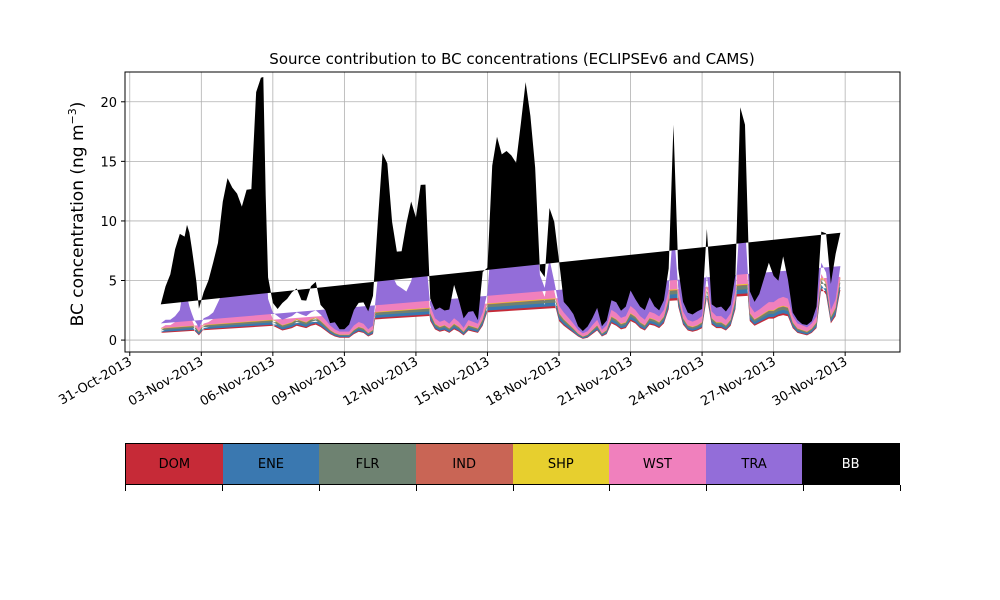  I want to click on x-tick-label: 06-Nov-2013, so click(238, 381).